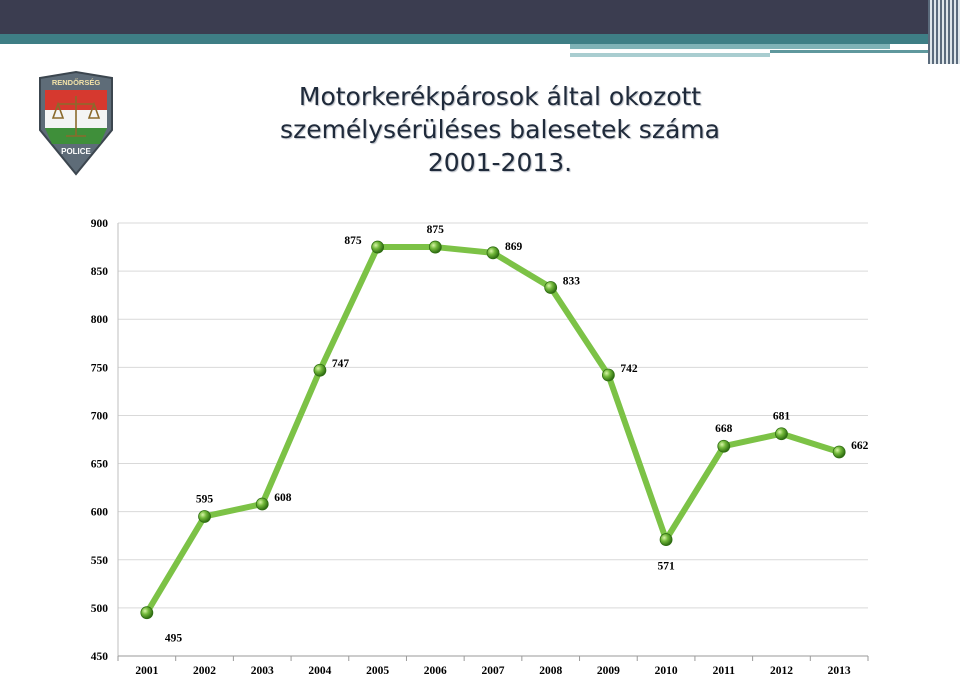  I want to click on x-tick-label: 2011, so click(724, 671).